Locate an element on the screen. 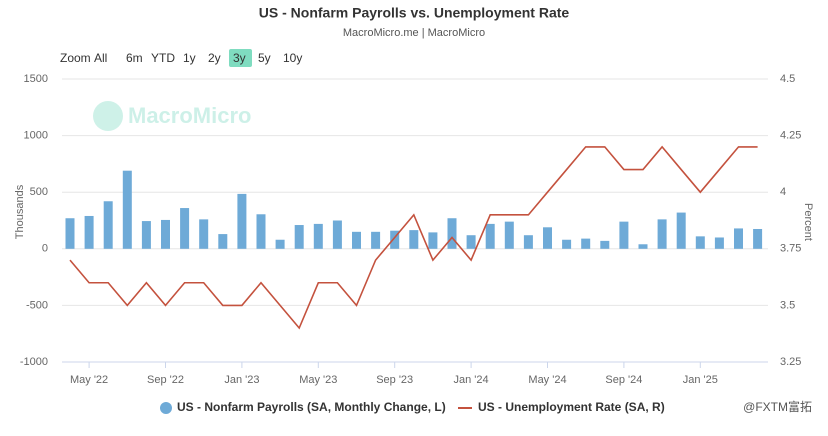 This screenshot has width=828, height=436. range-button: YTD is located at coordinates (163, 58).